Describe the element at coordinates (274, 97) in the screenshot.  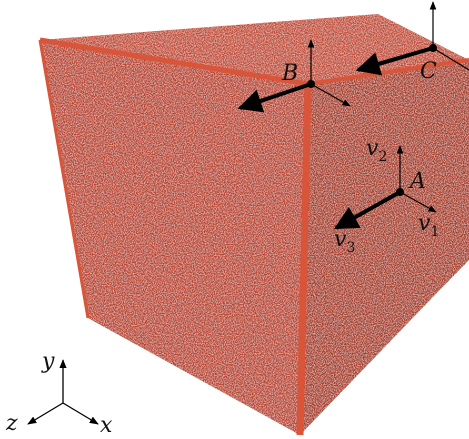
I see `b-normal-arrow` at that location.